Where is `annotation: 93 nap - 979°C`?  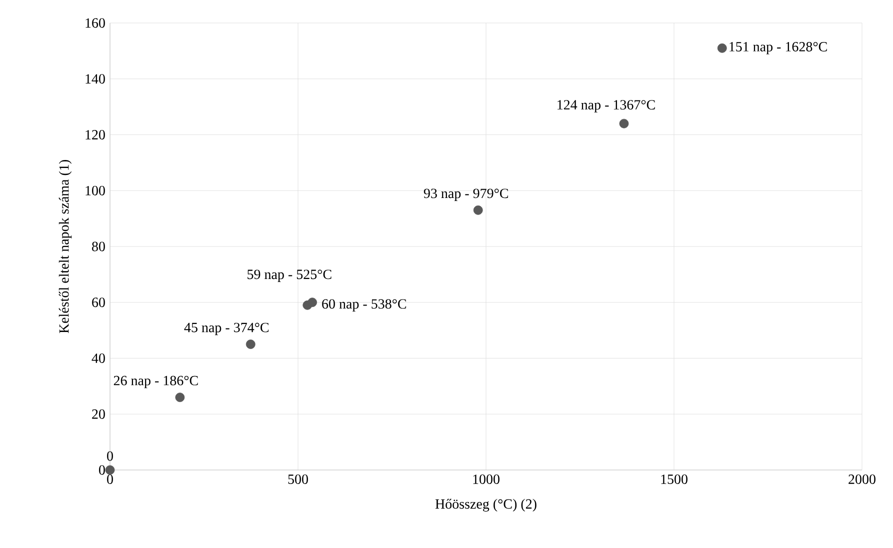
annotation: 93 nap - 979°C is located at coordinates (466, 194).